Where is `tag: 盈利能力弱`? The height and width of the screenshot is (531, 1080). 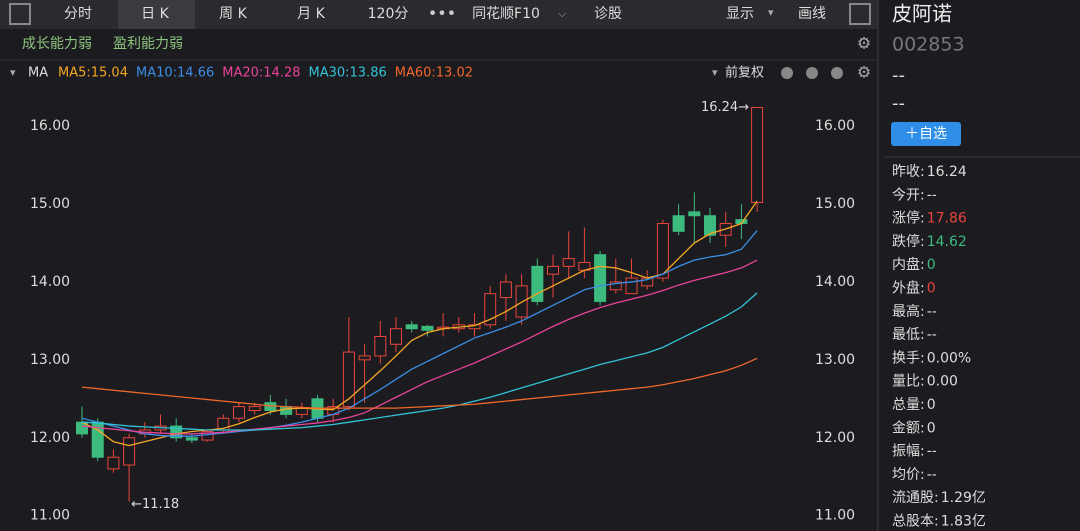
tag: 盈利能力弱 is located at coordinates (148, 44).